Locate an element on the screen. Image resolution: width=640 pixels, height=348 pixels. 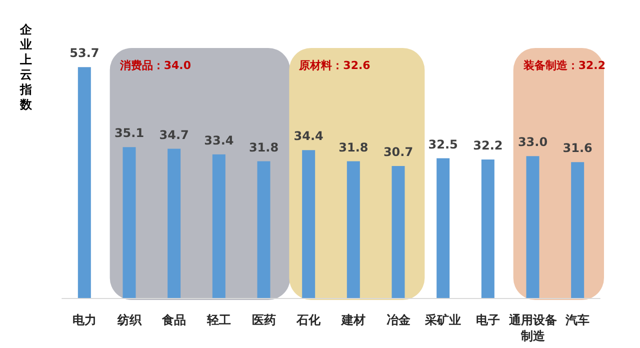
x-tick-label: 冶金 is located at coordinates (399, 320).